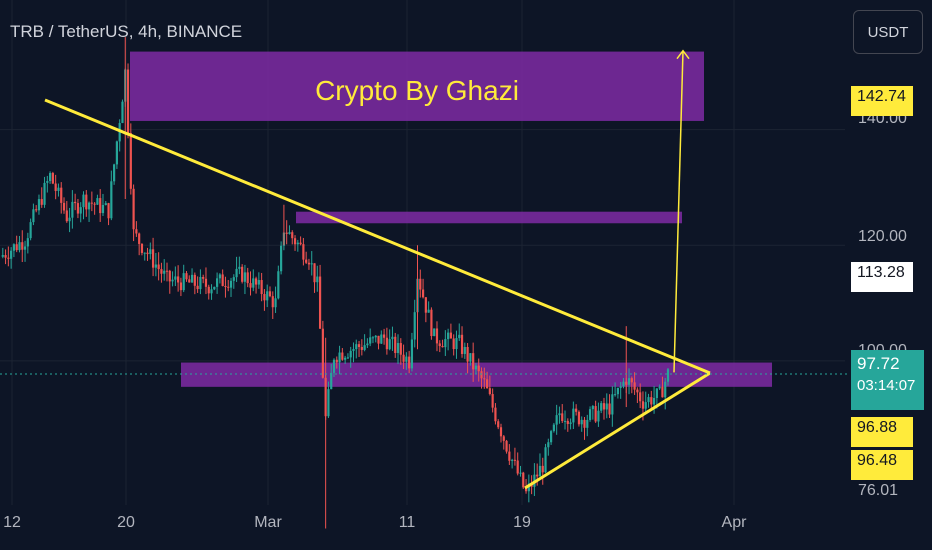 This screenshot has width=932, height=550. I want to click on price-tag-y1: 96.88, so click(882, 432).